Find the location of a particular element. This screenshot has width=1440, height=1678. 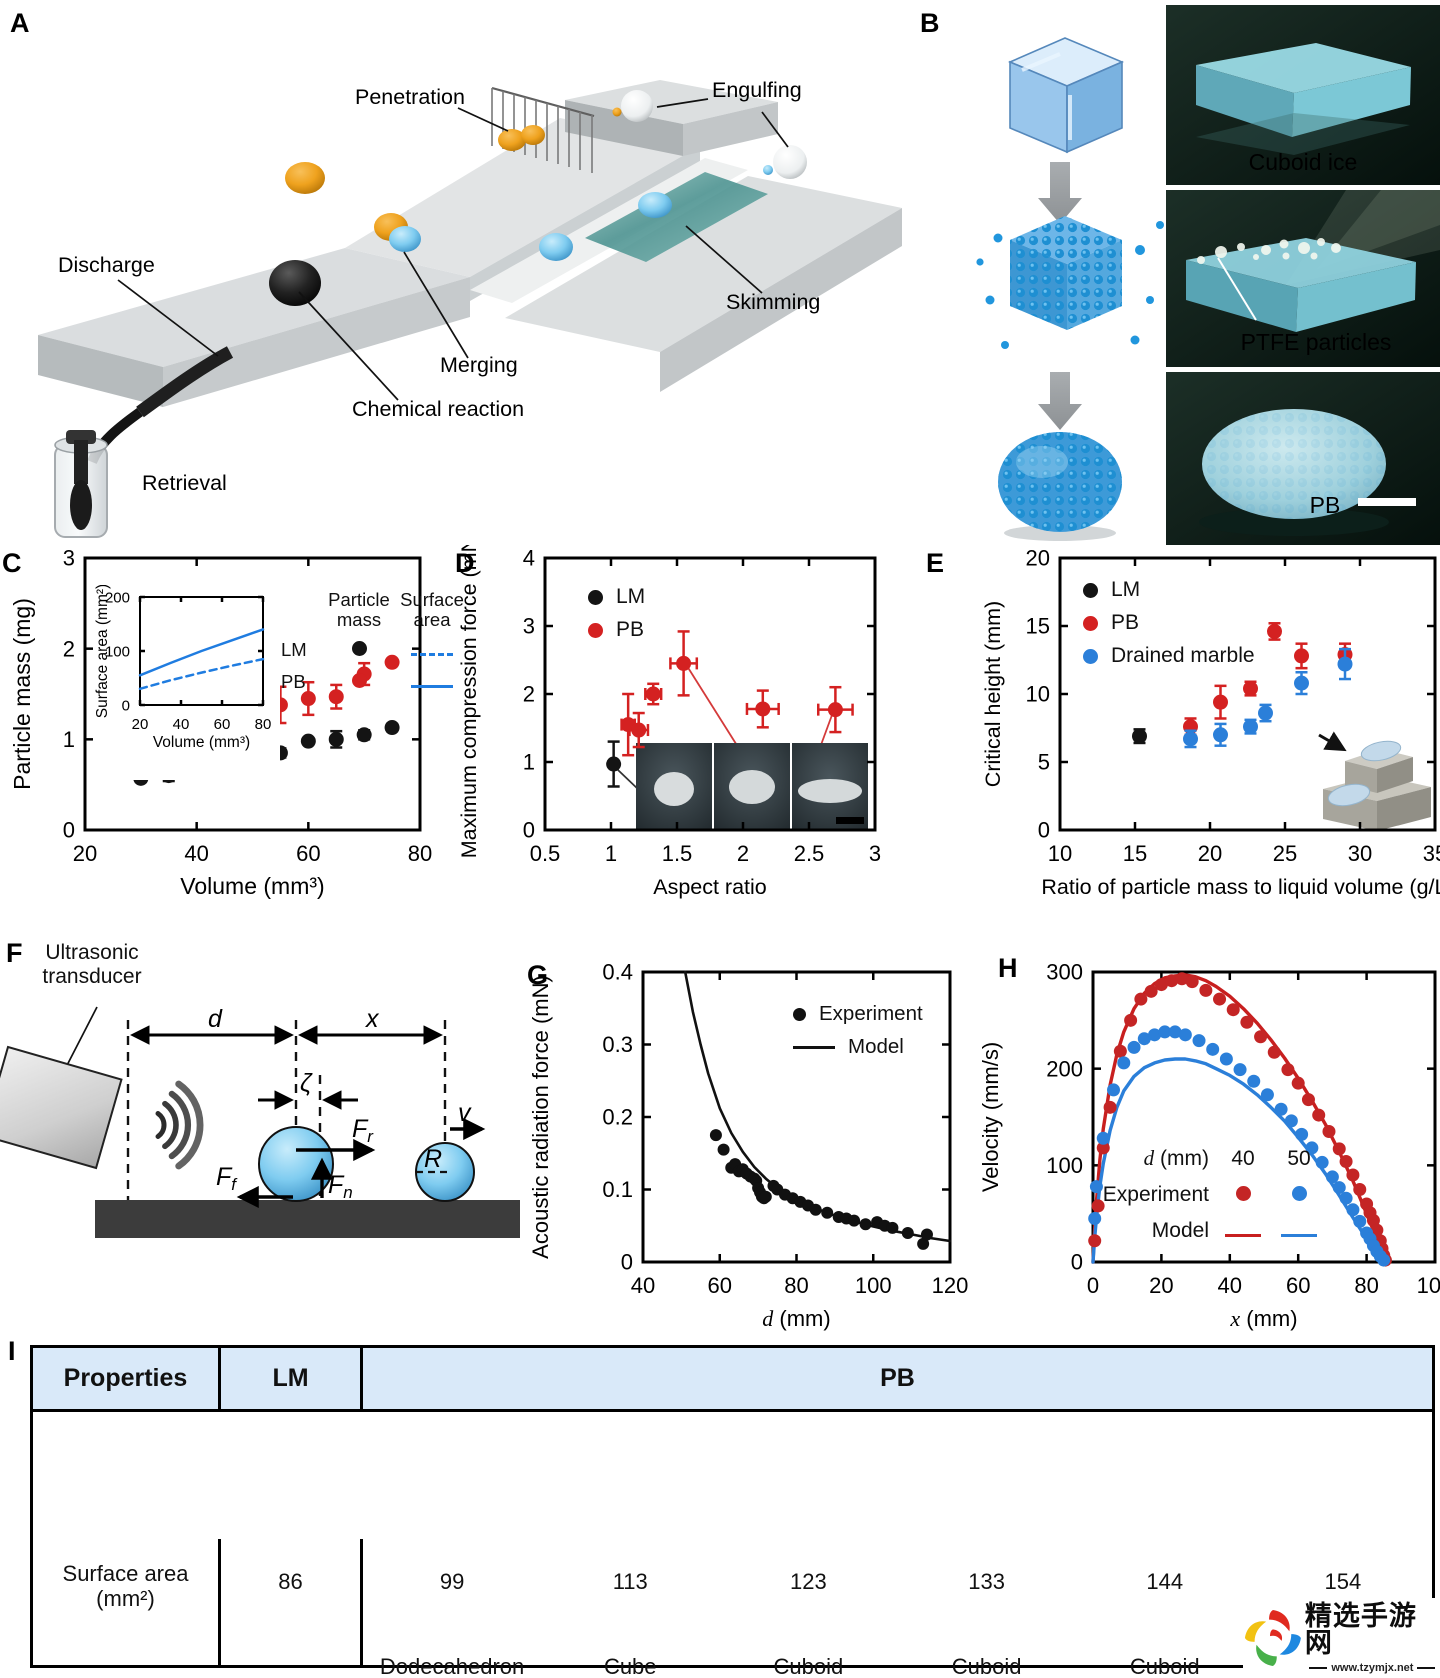

legend-g: Experiment Model is located at coordinates (858, 1035).